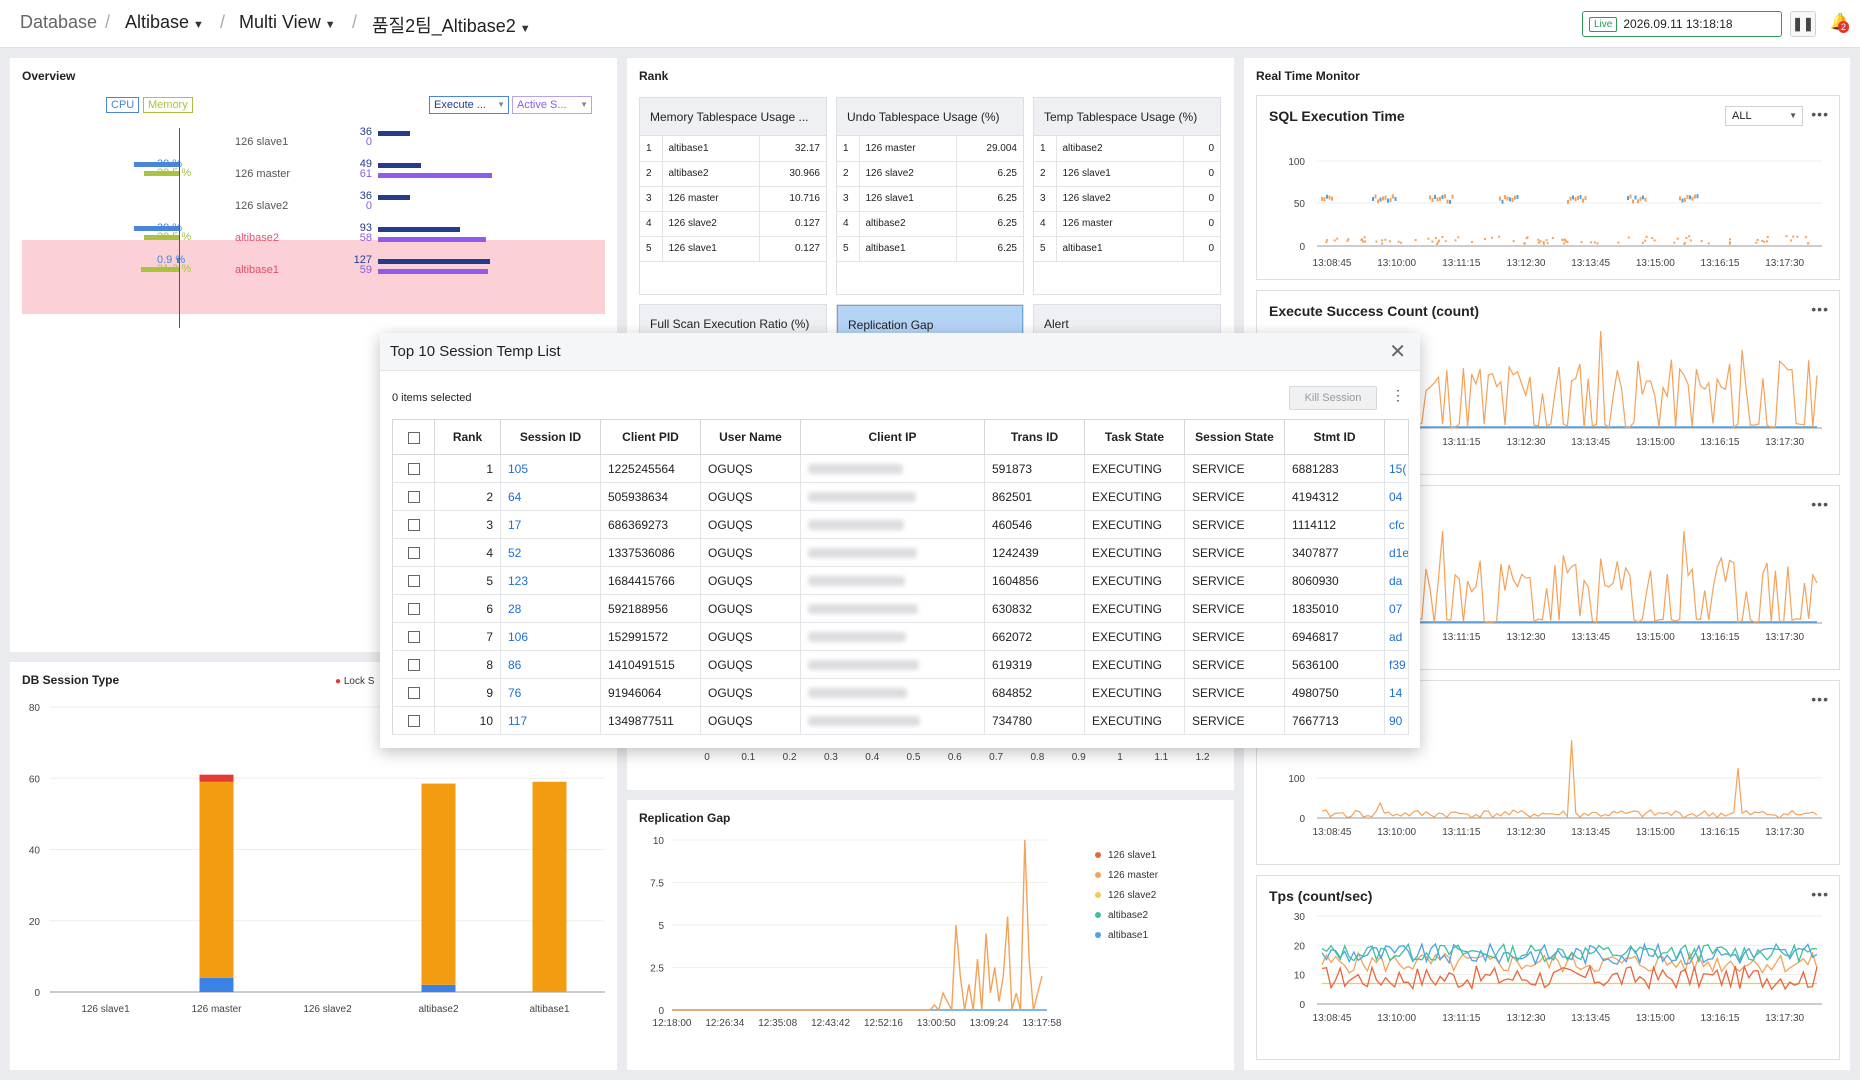 The height and width of the screenshot is (1080, 1860). I want to click on kill-session-button: Kill Session, so click(1333, 398).